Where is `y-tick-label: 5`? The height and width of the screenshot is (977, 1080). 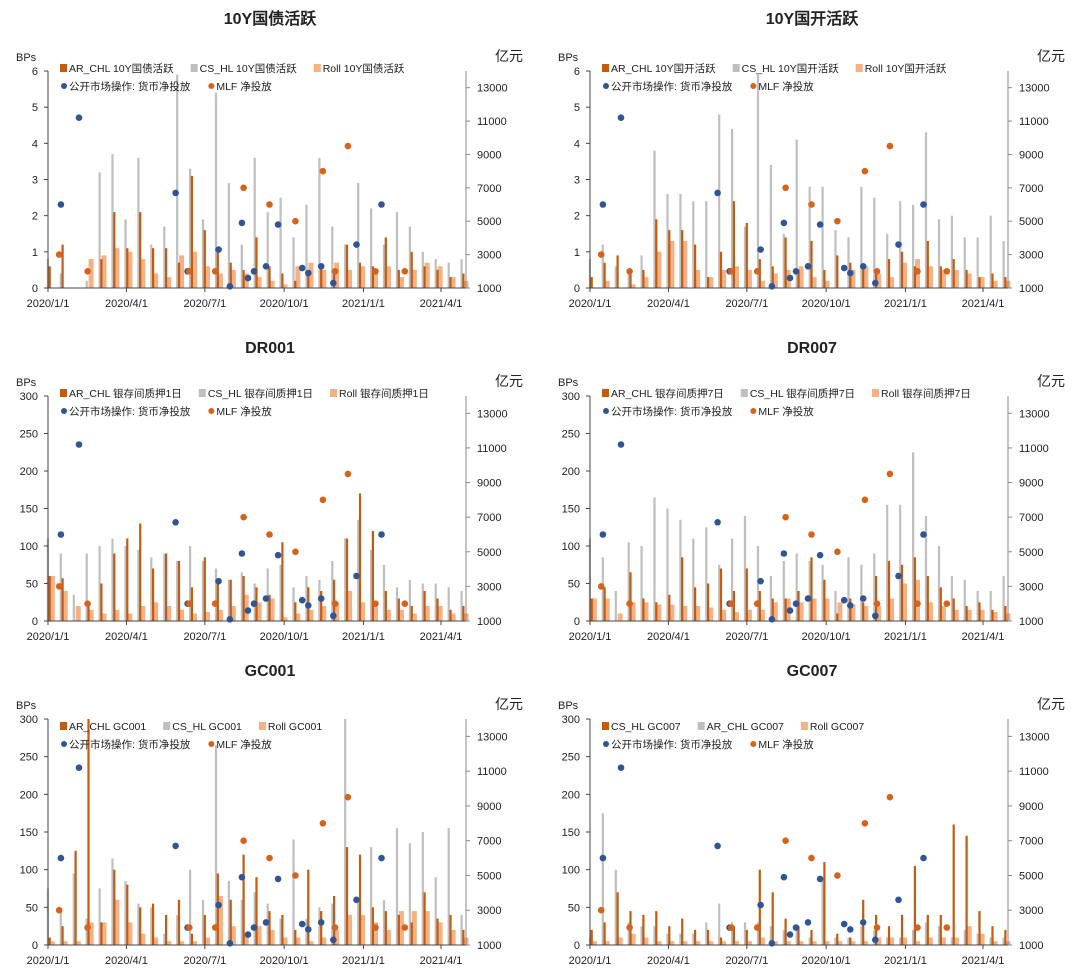 y-tick-label: 5 is located at coordinates (577, 108).